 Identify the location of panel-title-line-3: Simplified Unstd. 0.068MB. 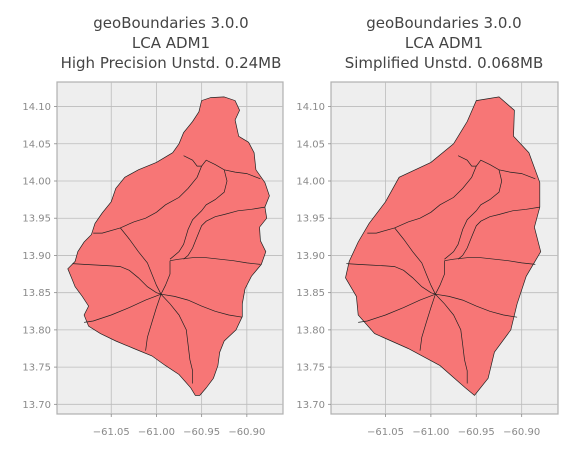
(444, 63).